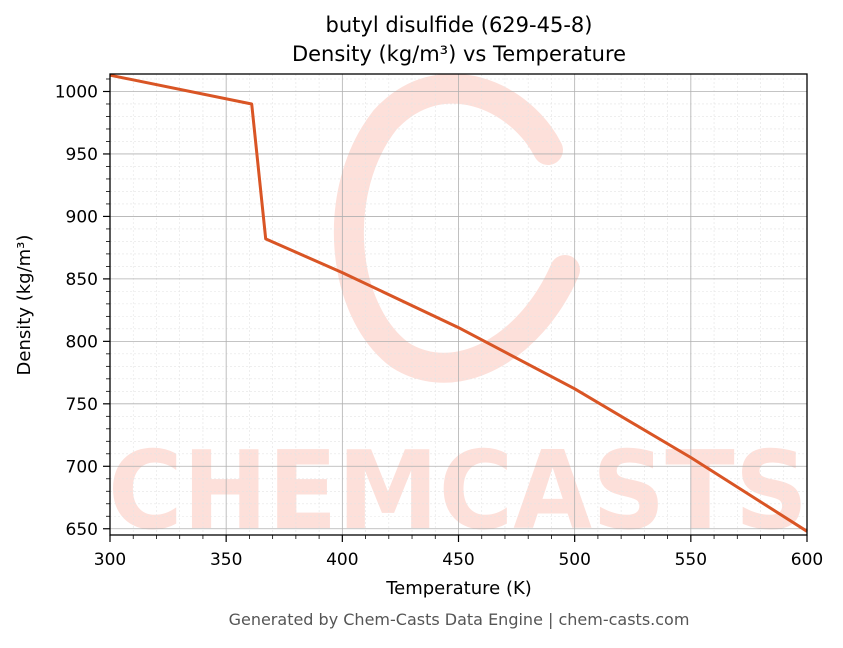  I want to click on chart-subtitle: Density (kg/m³) vs Temperature, so click(459, 54).